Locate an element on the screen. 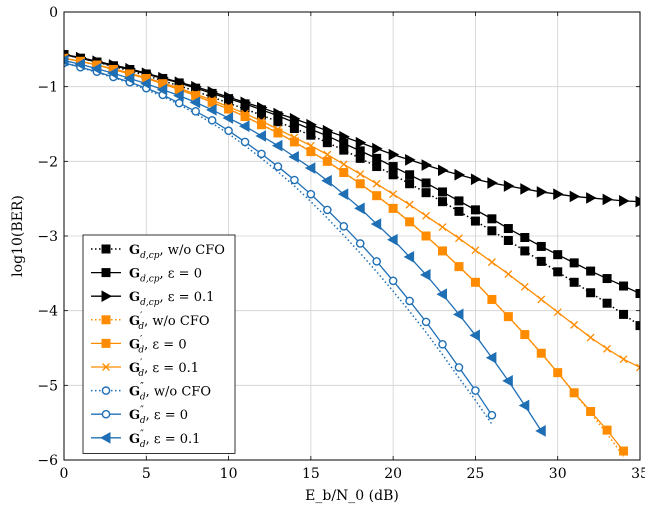 This screenshot has height=512, width=645. y-tick-label: 0 is located at coordinates (53, 13).